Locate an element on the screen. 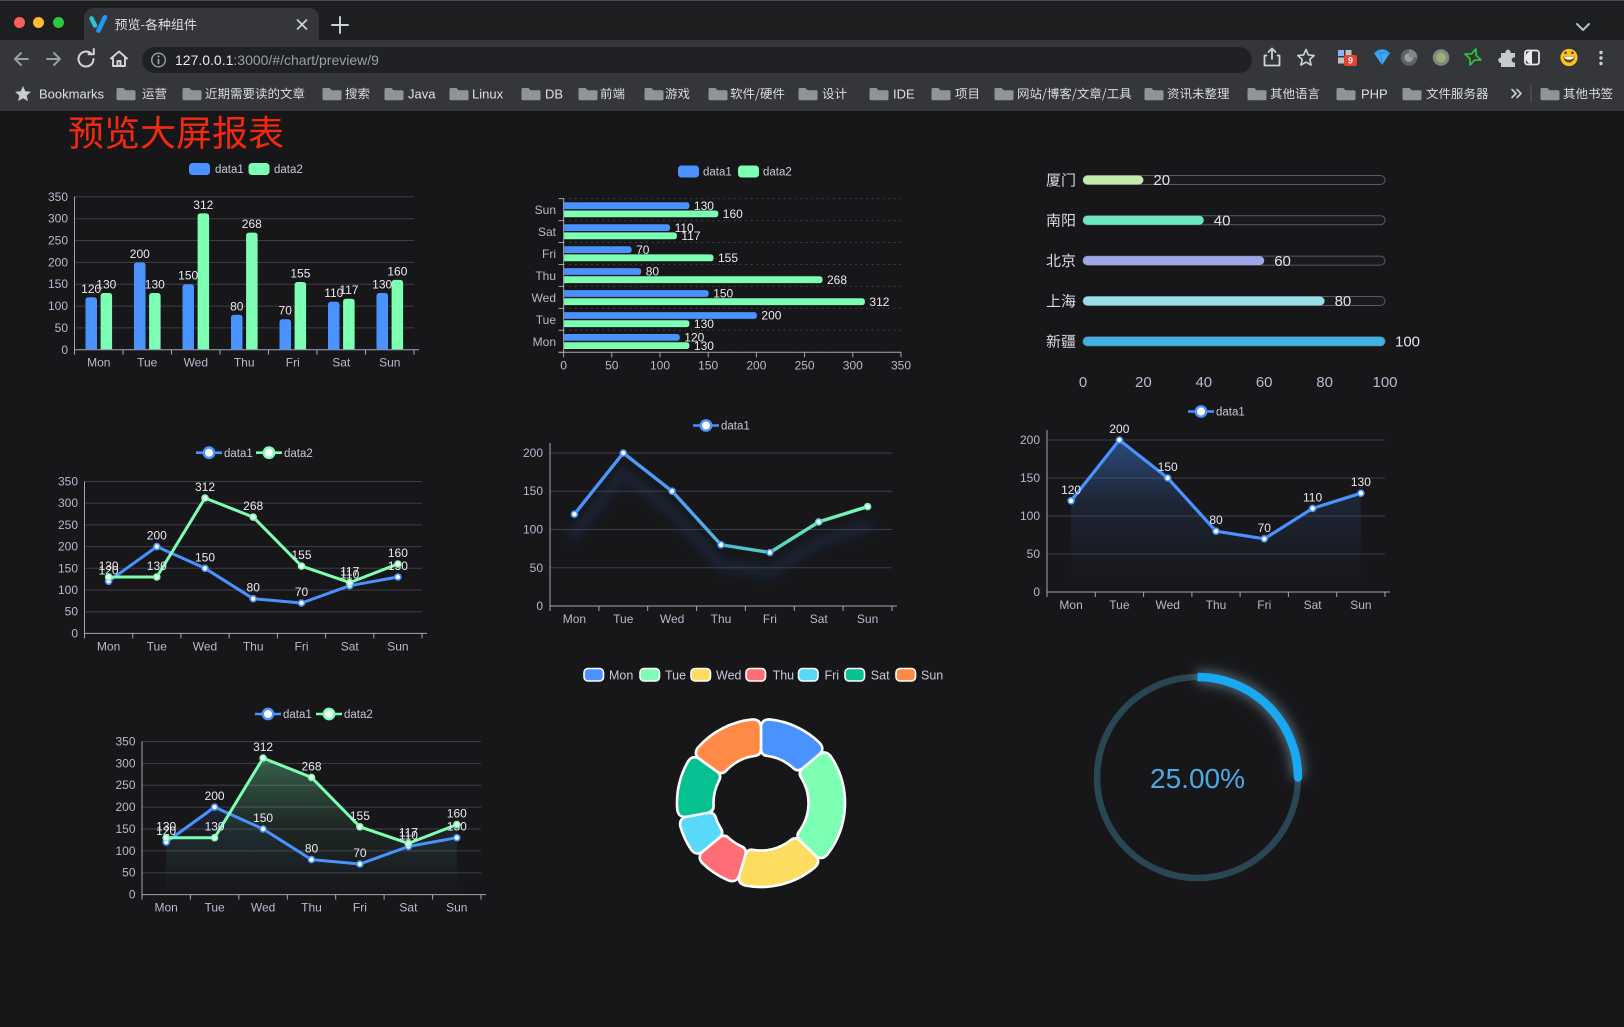 The height and width of the screenshot is (1027, 1624). svg-text: 9 is located at coordinates (1350, 60).